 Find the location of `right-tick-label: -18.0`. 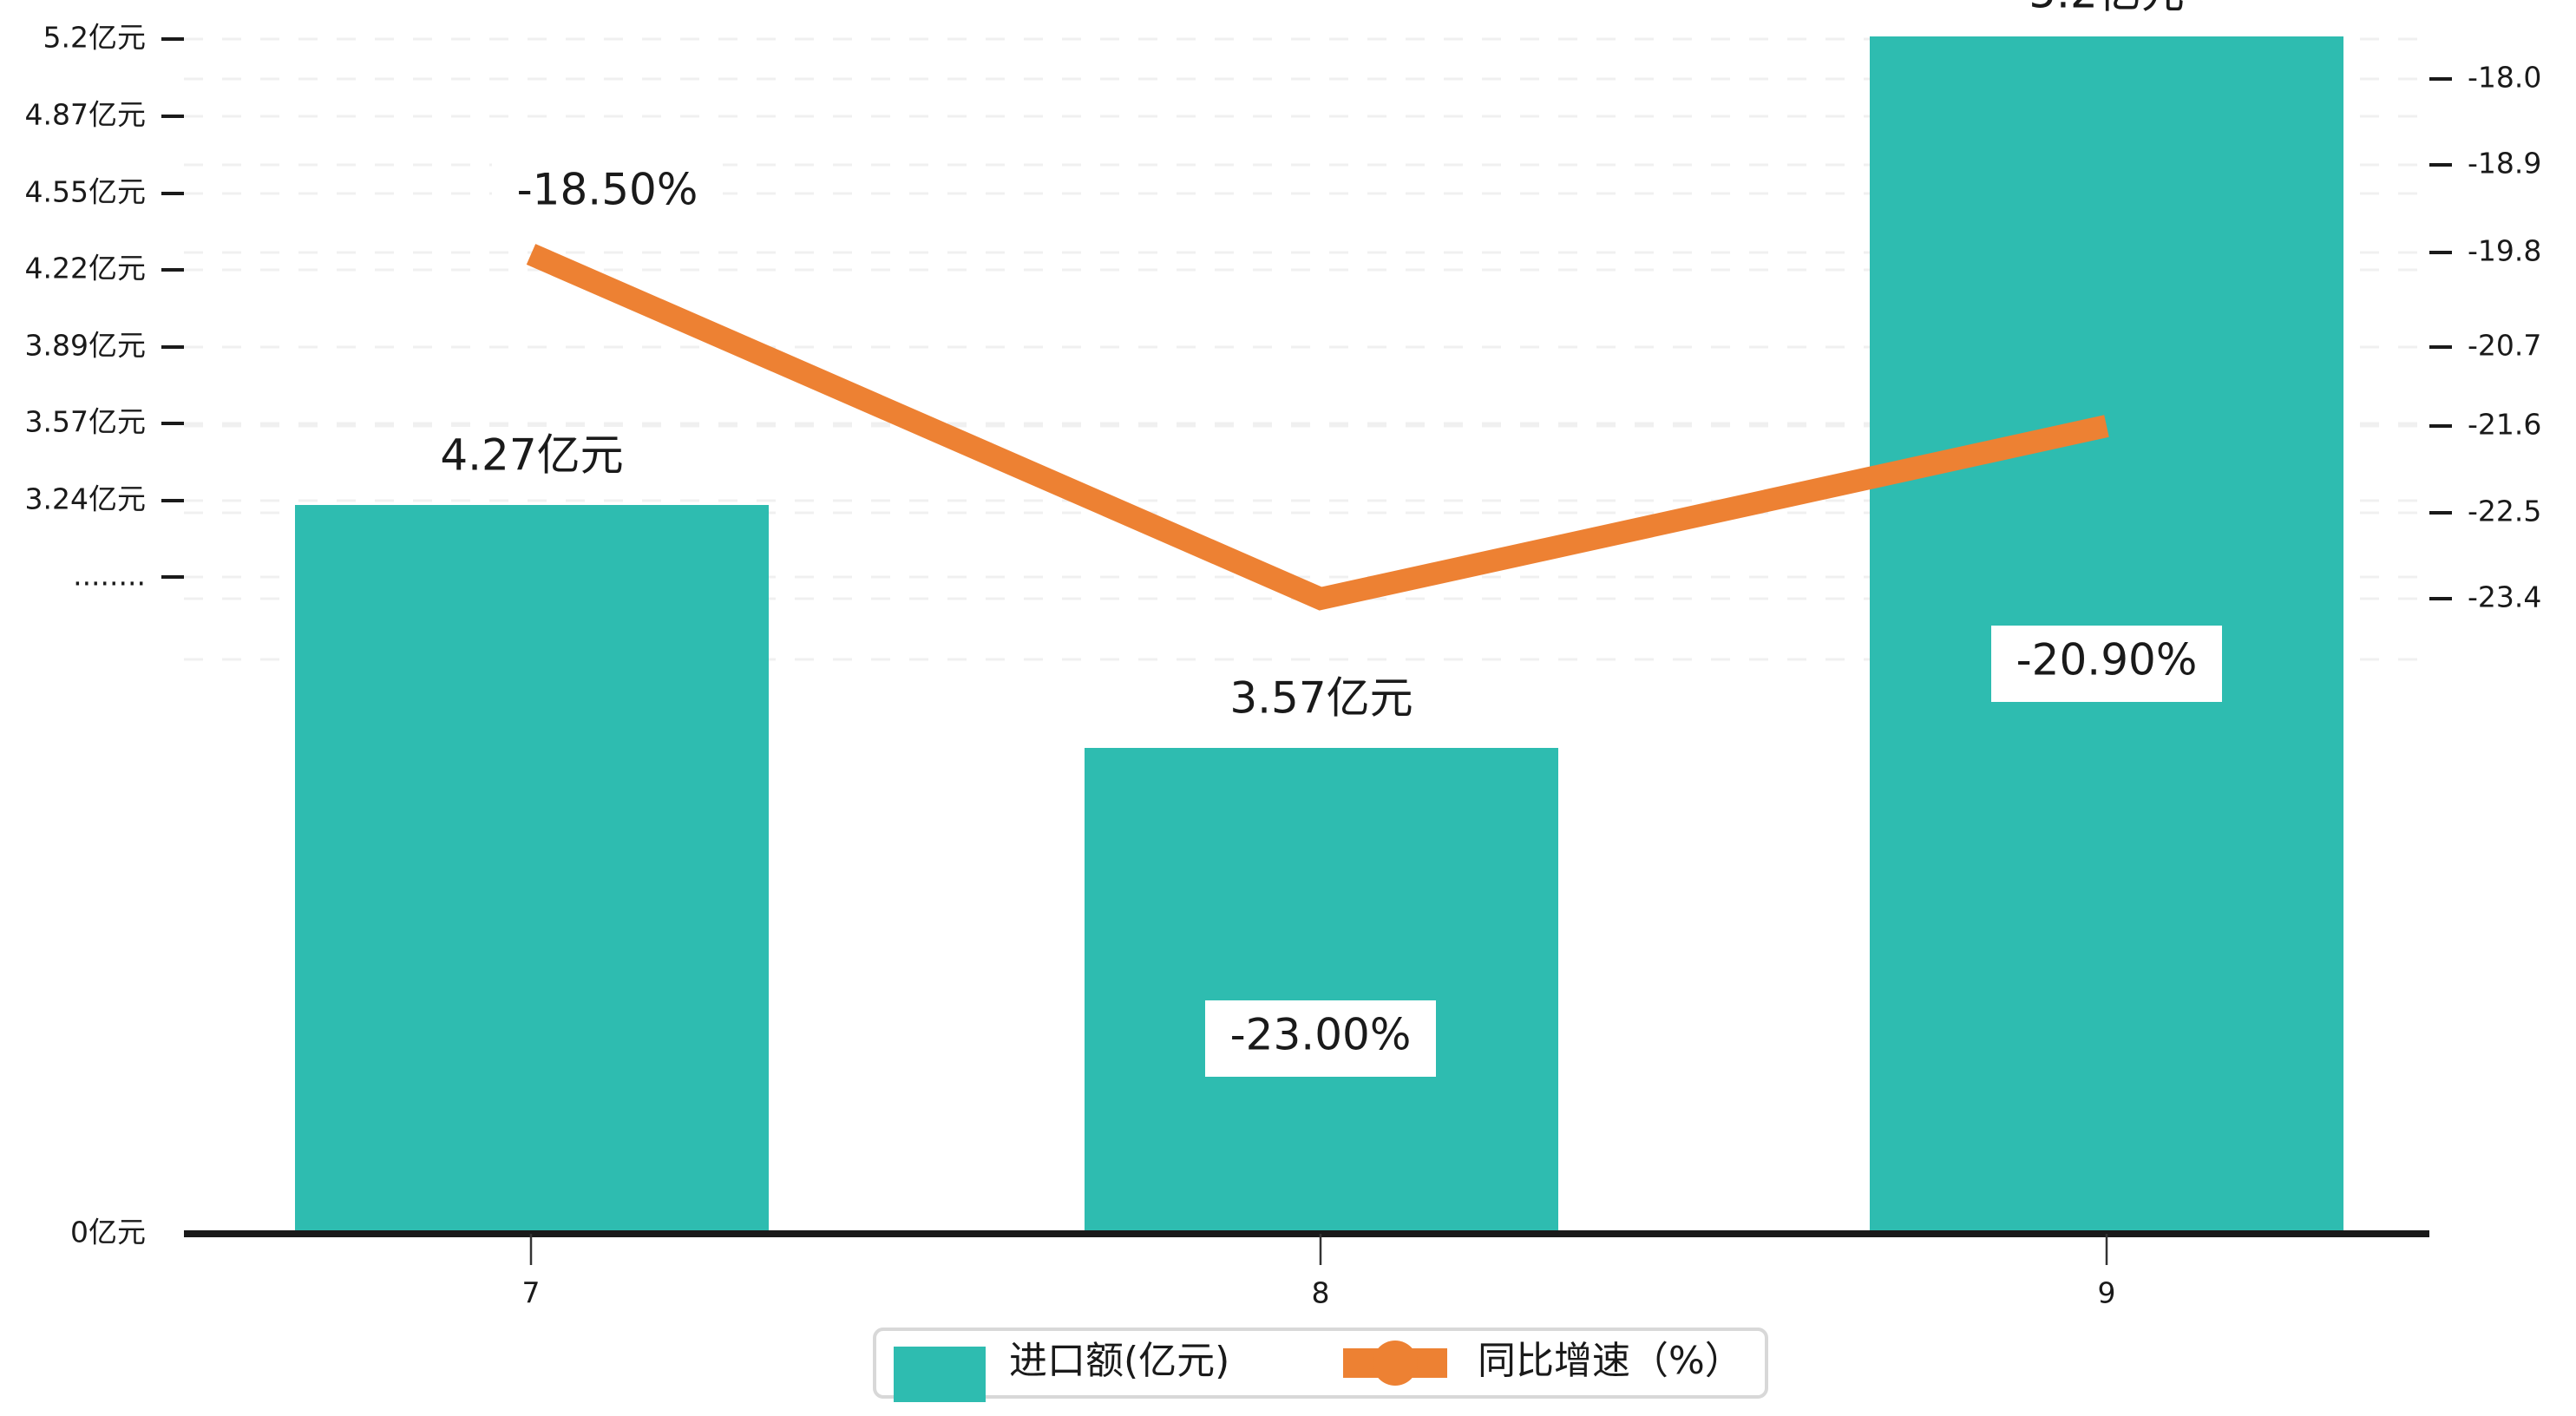

right-tick-label: -18.0 is located at coordinates (2504, 78).